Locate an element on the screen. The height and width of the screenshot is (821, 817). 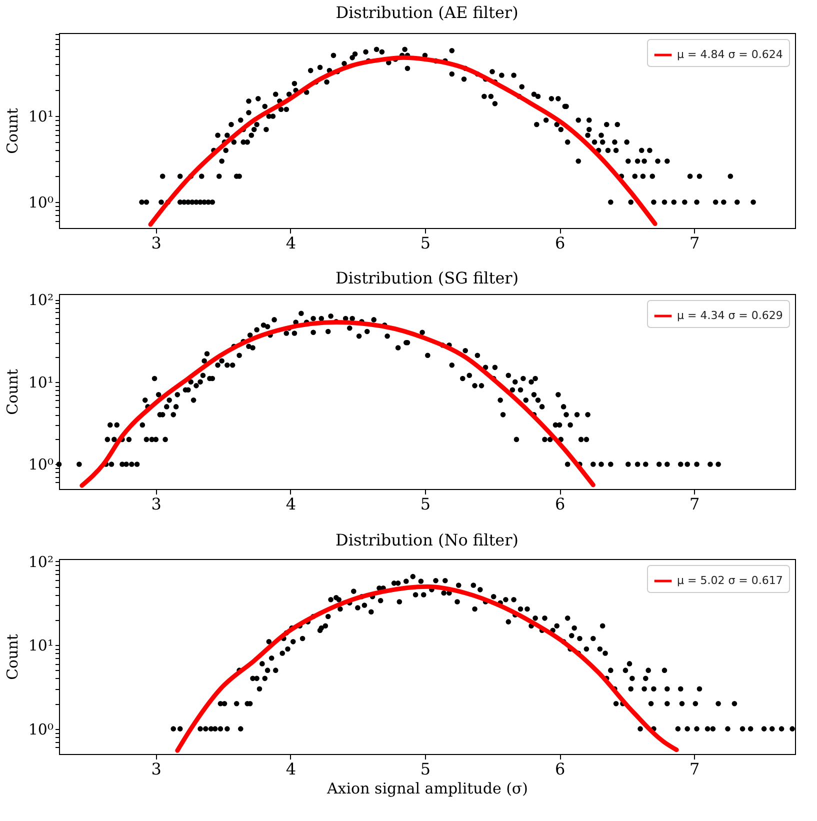
legend-label: μ = 5.02 σ = 0.617 is located at coordinates (730, 580).